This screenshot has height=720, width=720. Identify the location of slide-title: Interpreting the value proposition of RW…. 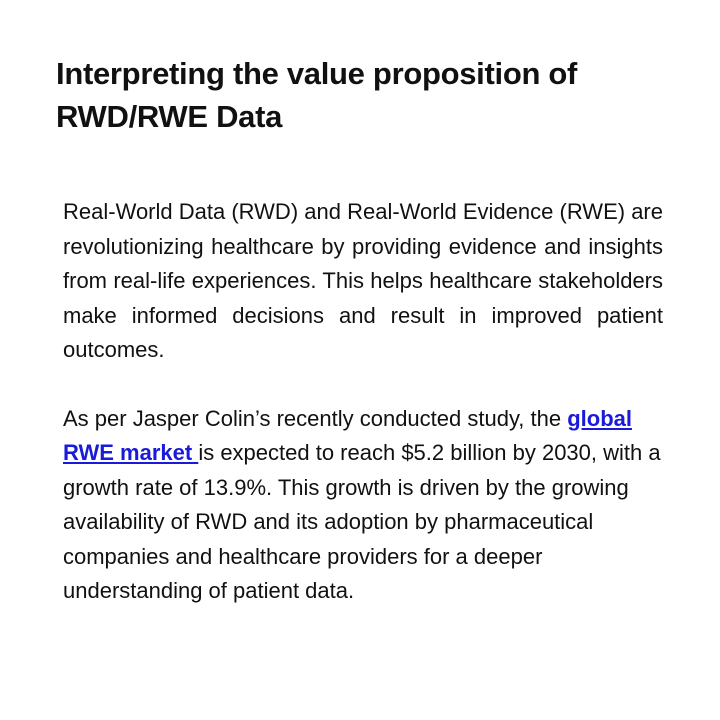
(317, 95).